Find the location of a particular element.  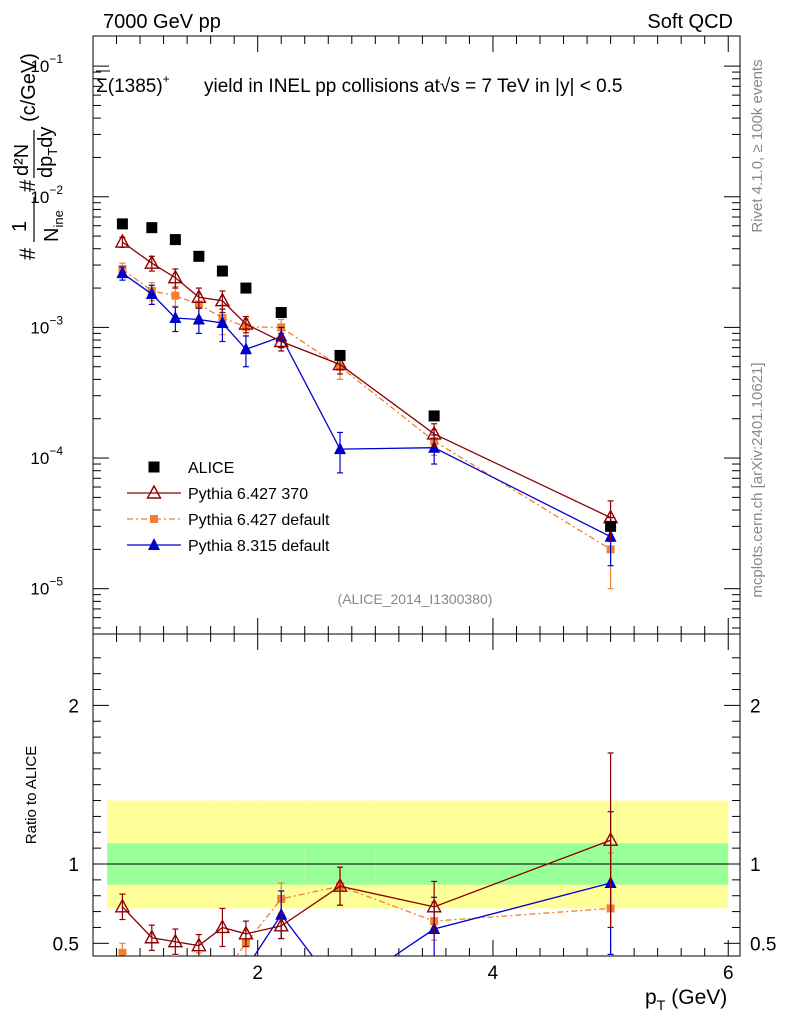

x-tick-label: 6 is located at coordinates (728, 973).